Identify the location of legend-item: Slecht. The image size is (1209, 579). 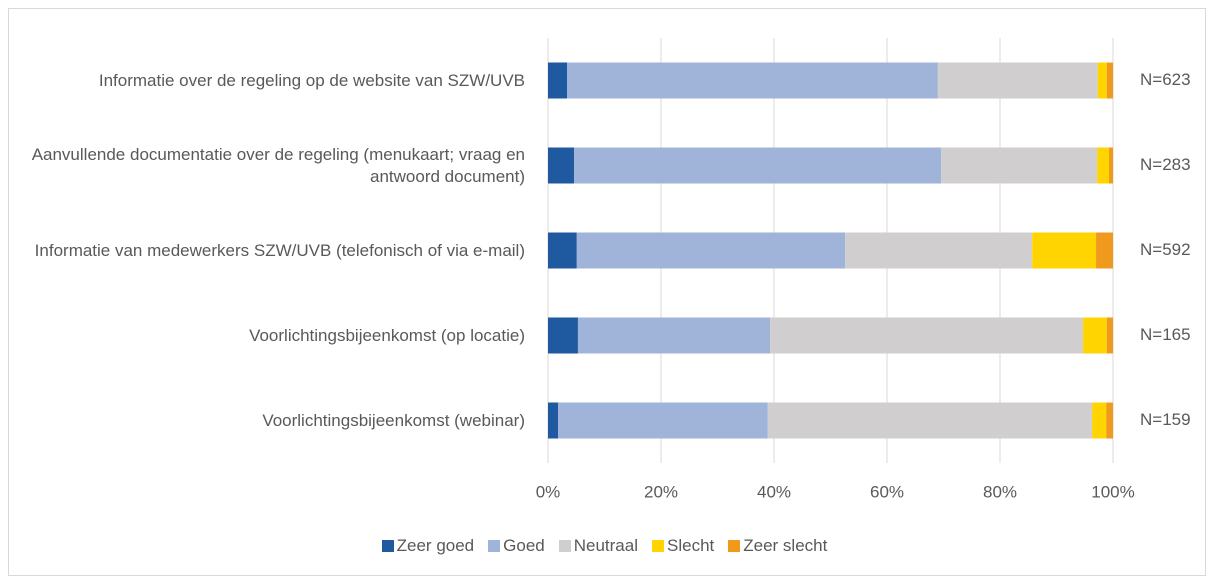
(683, 546).